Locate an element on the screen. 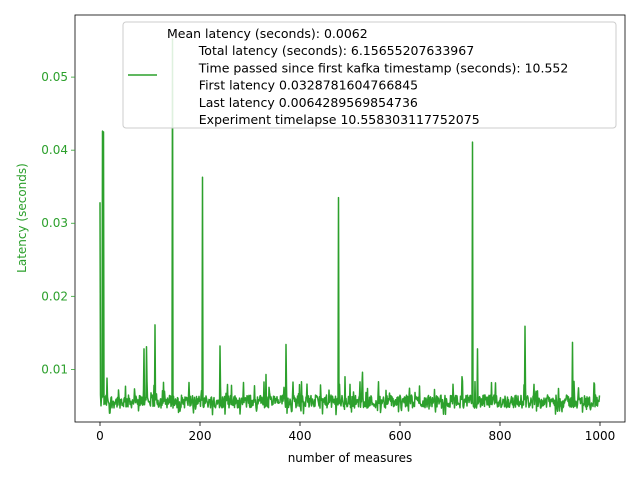 This screenshot has width=640, height=480. x-tick-label: 200 is located at coordinates (200, 436).